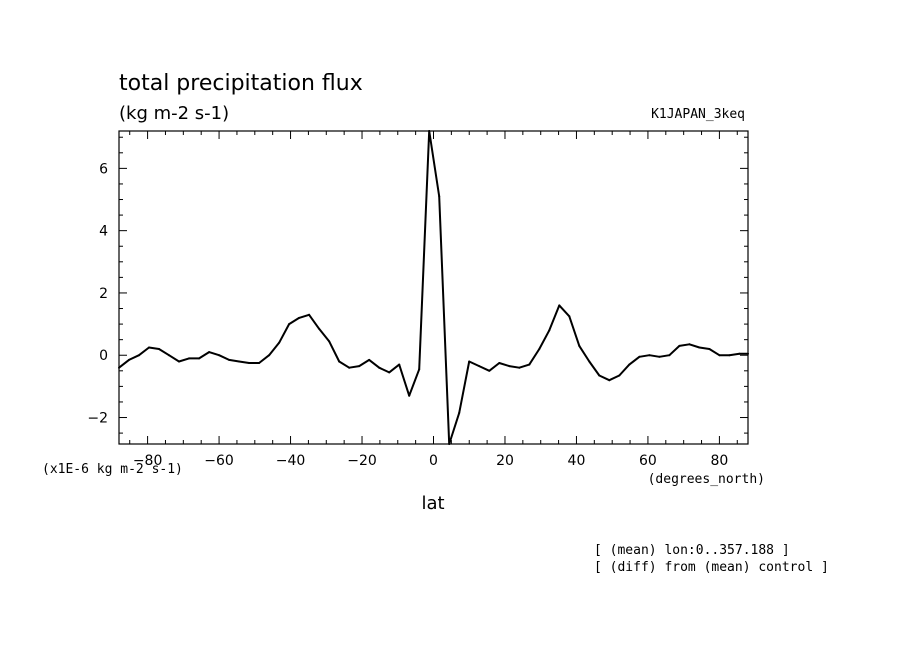 The width and height of the screenshot is (904, 654). Describe the element at coordinates (97, 293) in the screenshot. I see `y-tick-labels: −2 0 2 4 6` at that location.